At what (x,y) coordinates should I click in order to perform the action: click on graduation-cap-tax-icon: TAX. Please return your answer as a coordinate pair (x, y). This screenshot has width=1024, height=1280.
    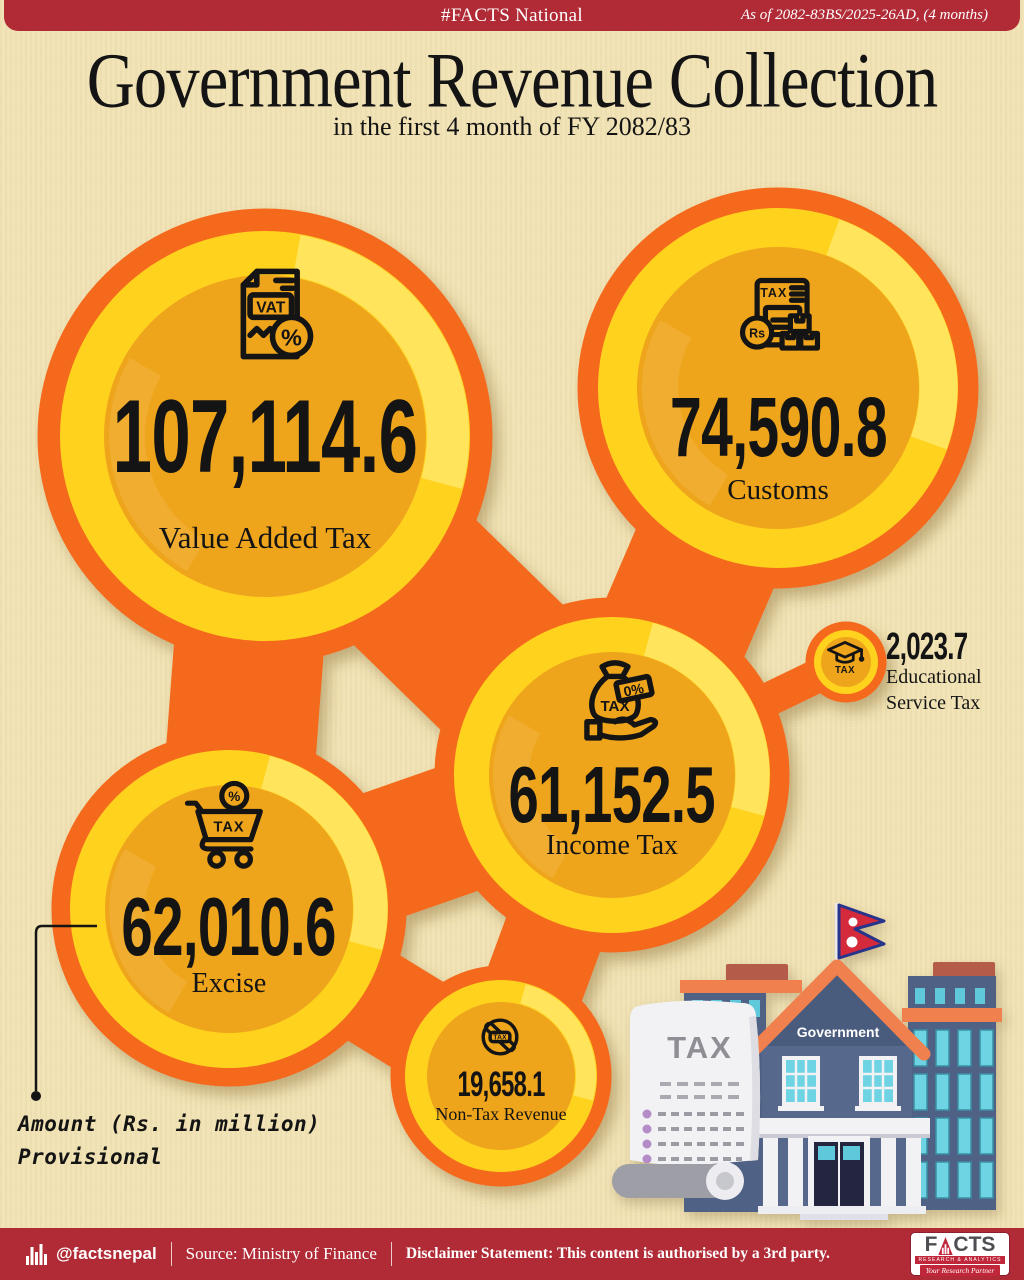
    Looking at the image, I should click on (846, 658).